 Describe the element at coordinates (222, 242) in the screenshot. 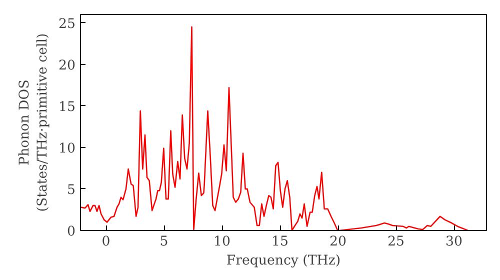

I see `x-tick-label: 10` at that location.